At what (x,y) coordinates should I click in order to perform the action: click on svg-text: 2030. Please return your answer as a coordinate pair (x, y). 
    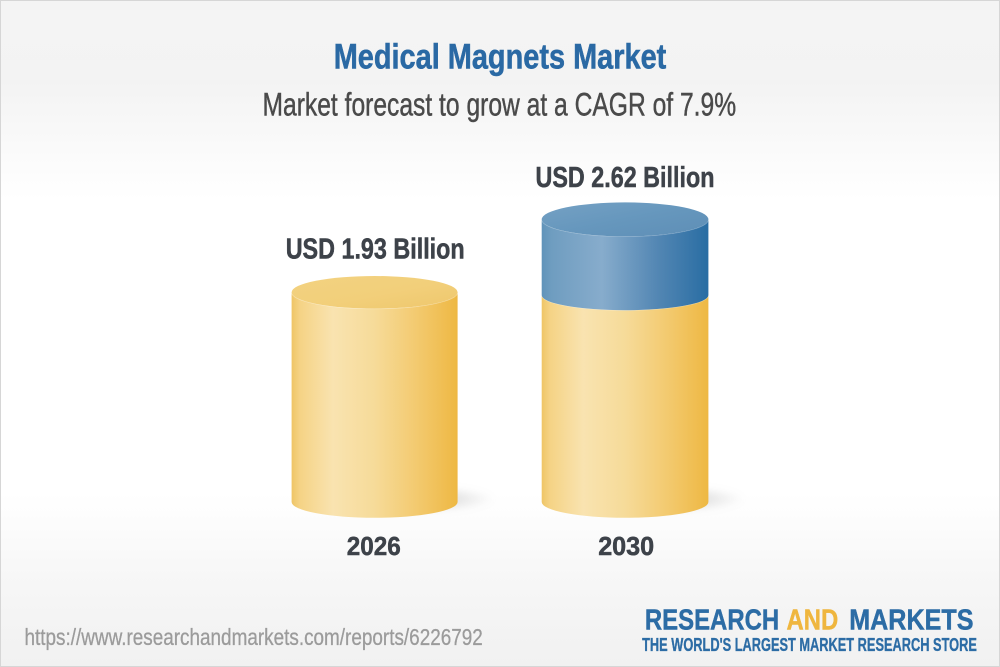
    Looking at the image, I should click on (626, 547).